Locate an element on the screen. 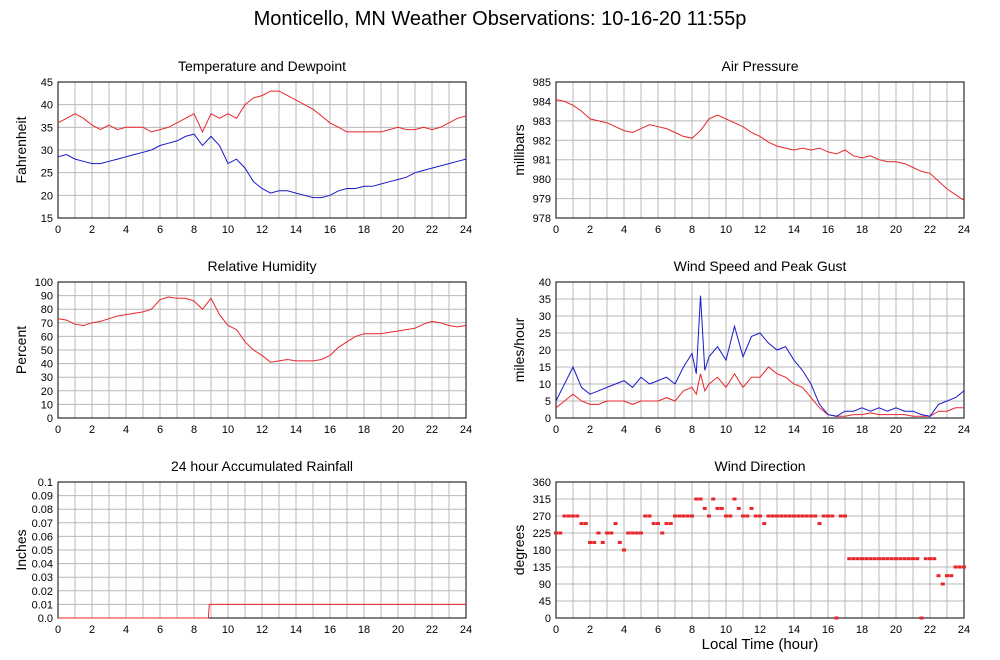  x-tick-label: 24 is located at coordinates (466, 430).